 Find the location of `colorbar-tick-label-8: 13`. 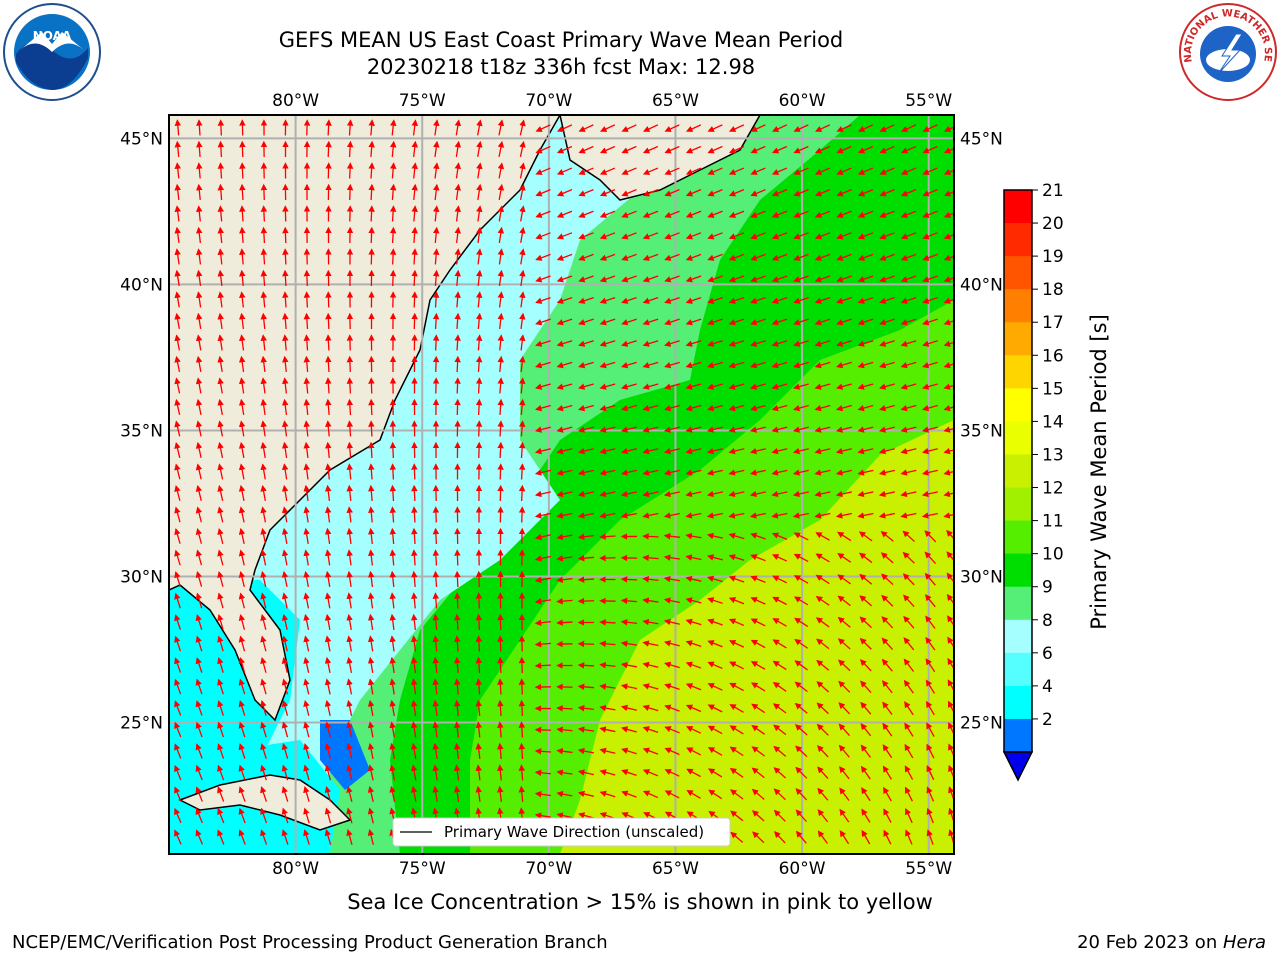

colorbar-tick-label-8: 13 is located at coordinates (1053, 455).